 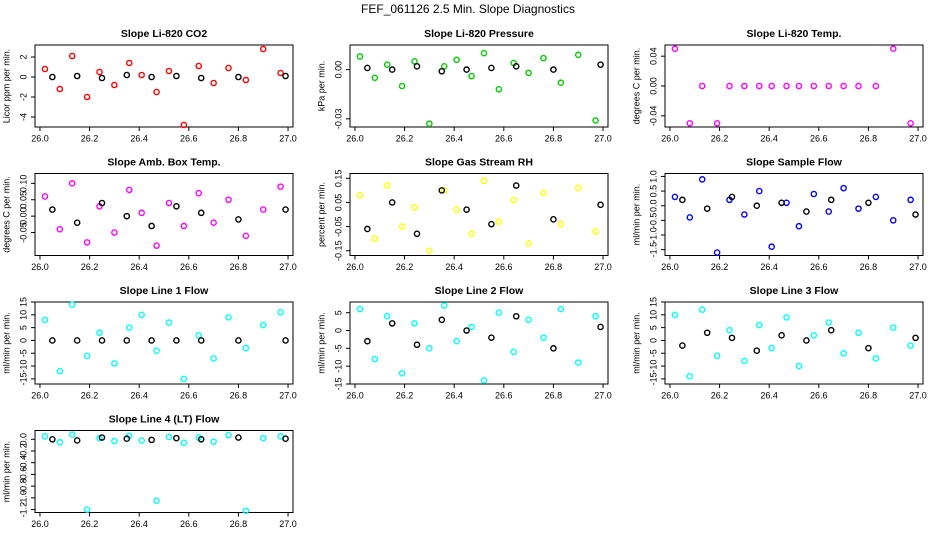 What do you see at coordinates (23, 97) in the screenshot?
I see `y-tick-label: -2` at bounding box center [23, 97].